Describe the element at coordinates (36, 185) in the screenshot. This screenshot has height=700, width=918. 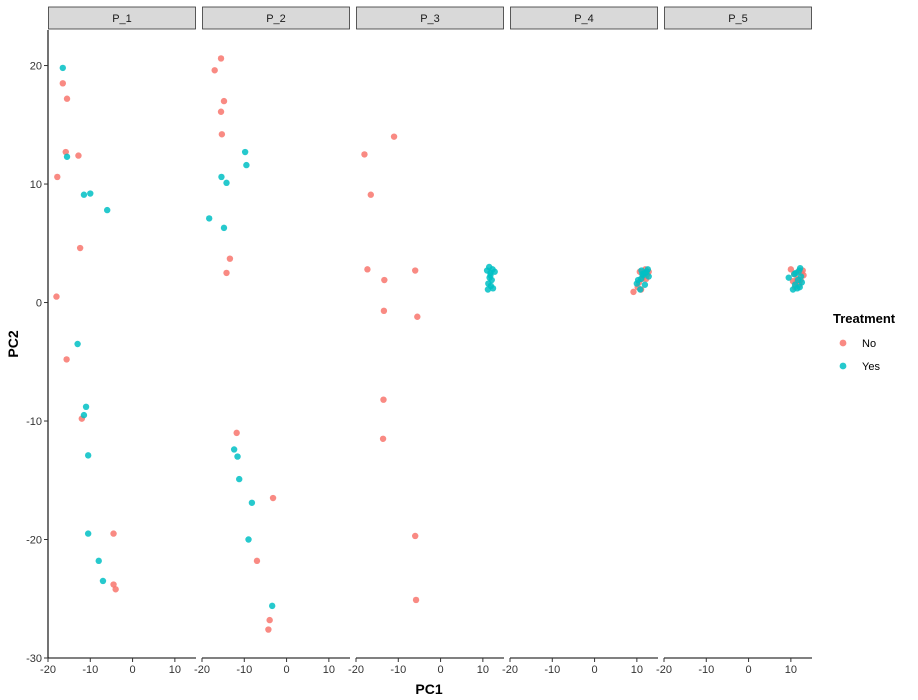
I see `y-tick-label: 10` at that location.